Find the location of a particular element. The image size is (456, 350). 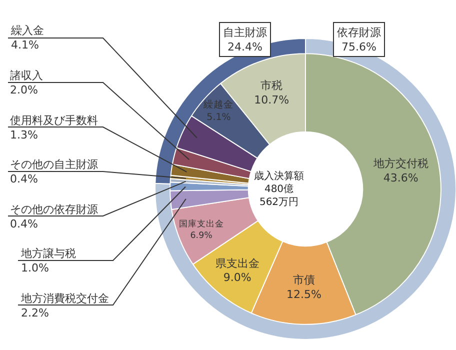

data-label: 43.6% is located at coordinates (400, 177).